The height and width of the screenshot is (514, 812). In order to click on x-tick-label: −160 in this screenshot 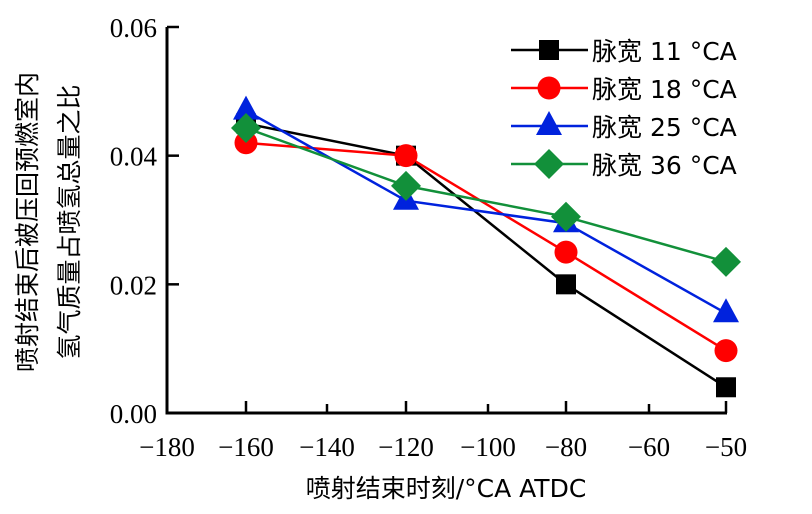, I will do `click(246, 447)`.